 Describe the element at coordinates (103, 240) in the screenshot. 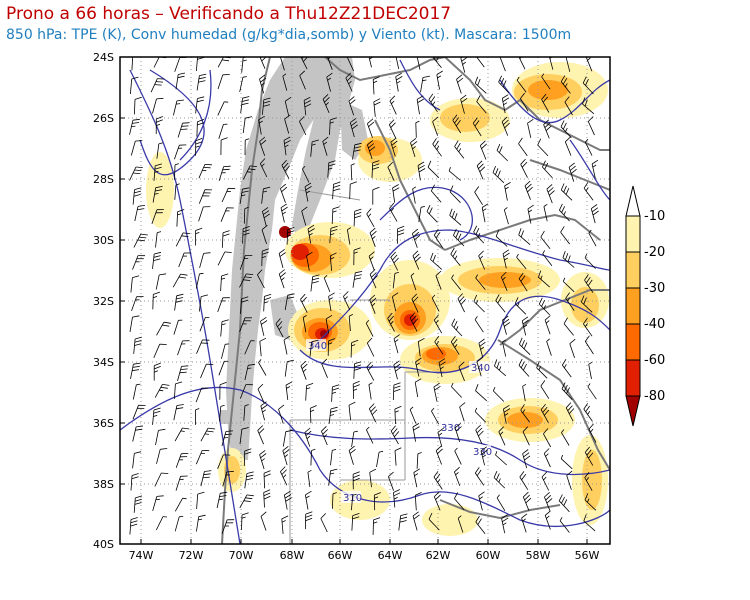

I see `lat-label-30s: 30S` at that location.